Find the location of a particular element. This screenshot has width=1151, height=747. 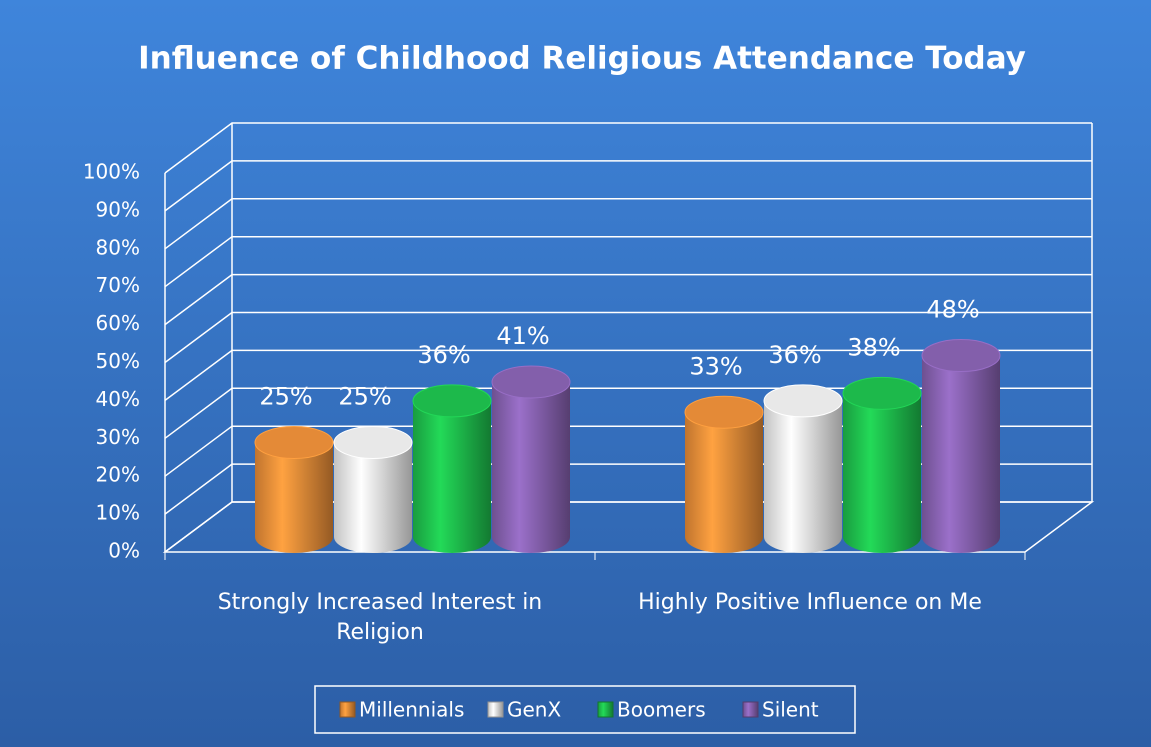

legend-label: Millennials is located at coordinates (411, 710).